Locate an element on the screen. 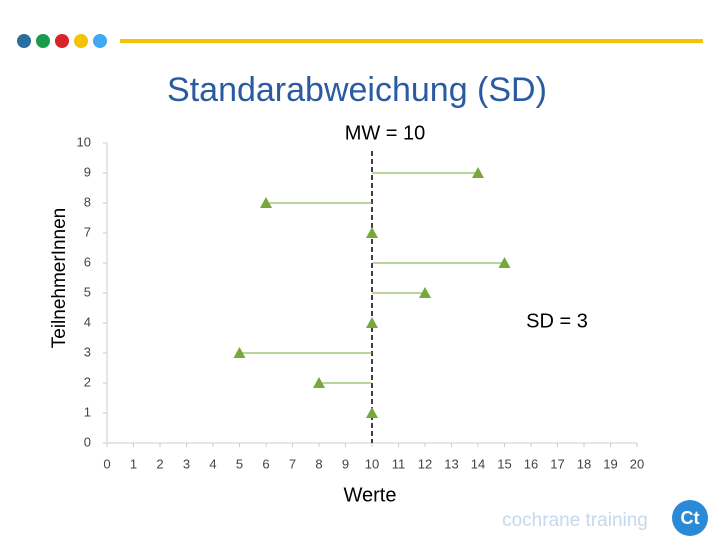 This screenshot has height=540, width=720. x-tick-label: 13 is located at coordinates (451, 463).